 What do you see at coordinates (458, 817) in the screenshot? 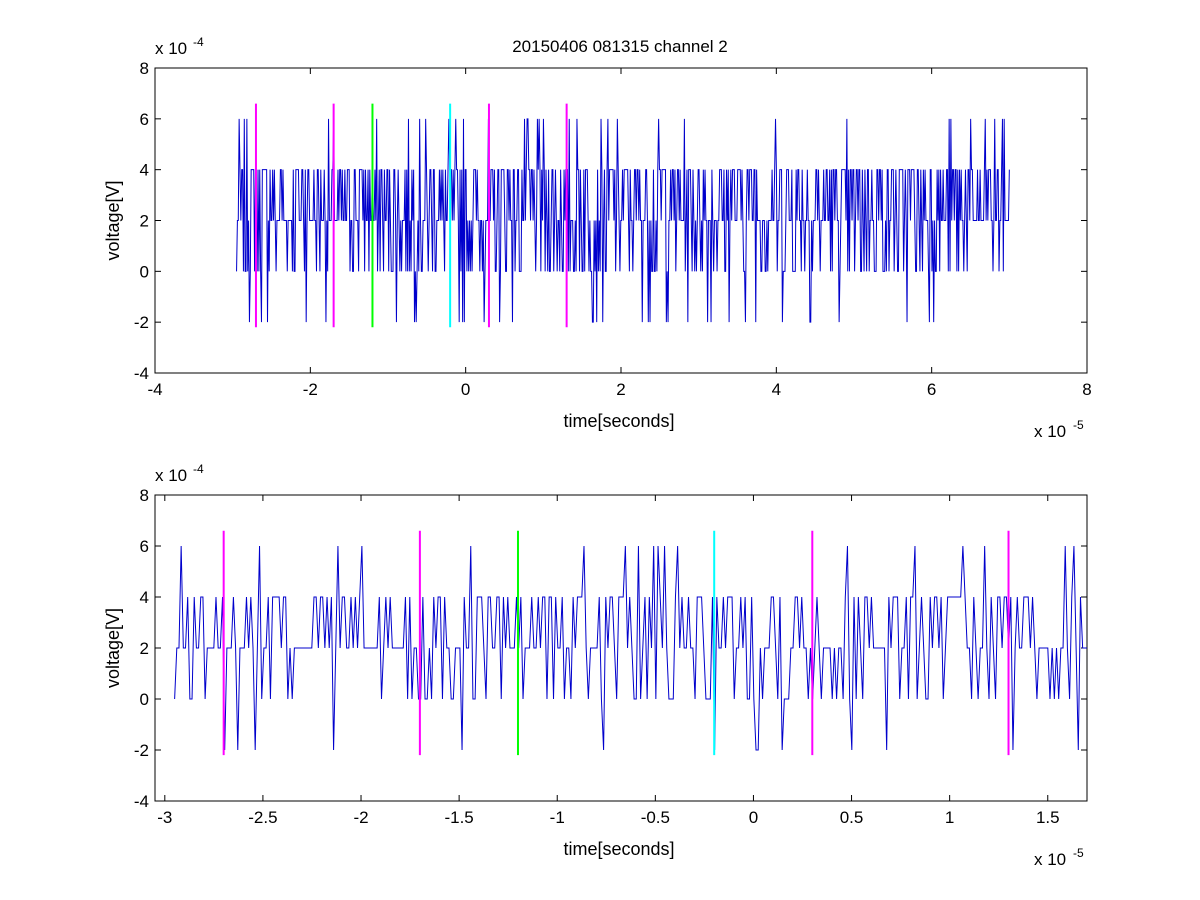
I see `x-tick-label: -1.5` at bounding box center [458, 817].